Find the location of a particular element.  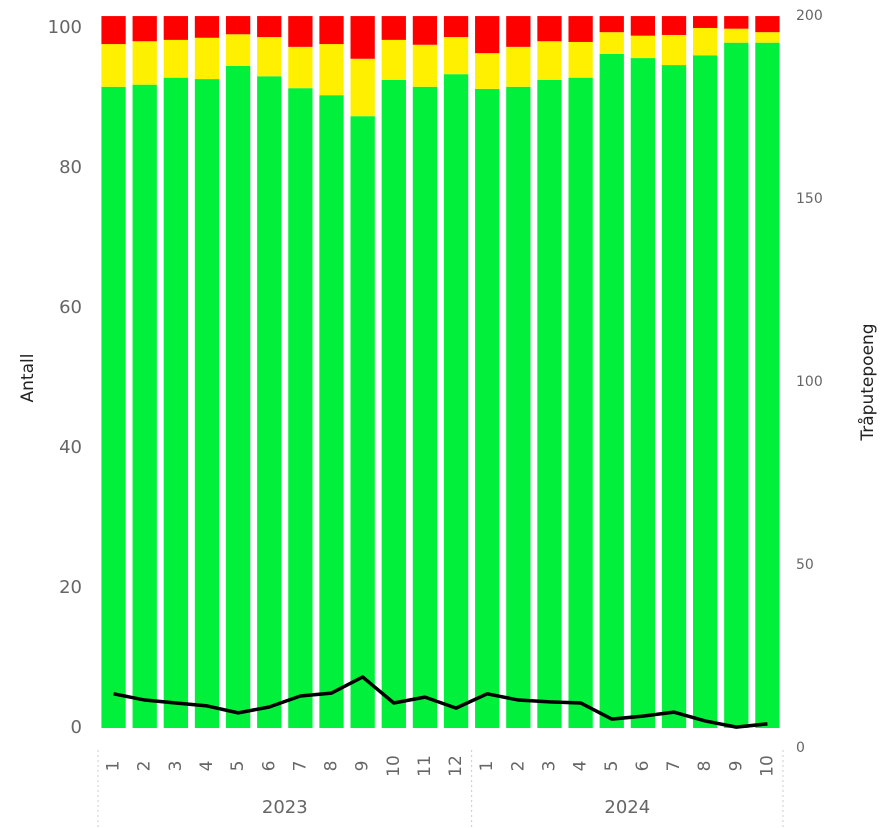

y2-tick-label: 50 is located at coordinates (805, 565).